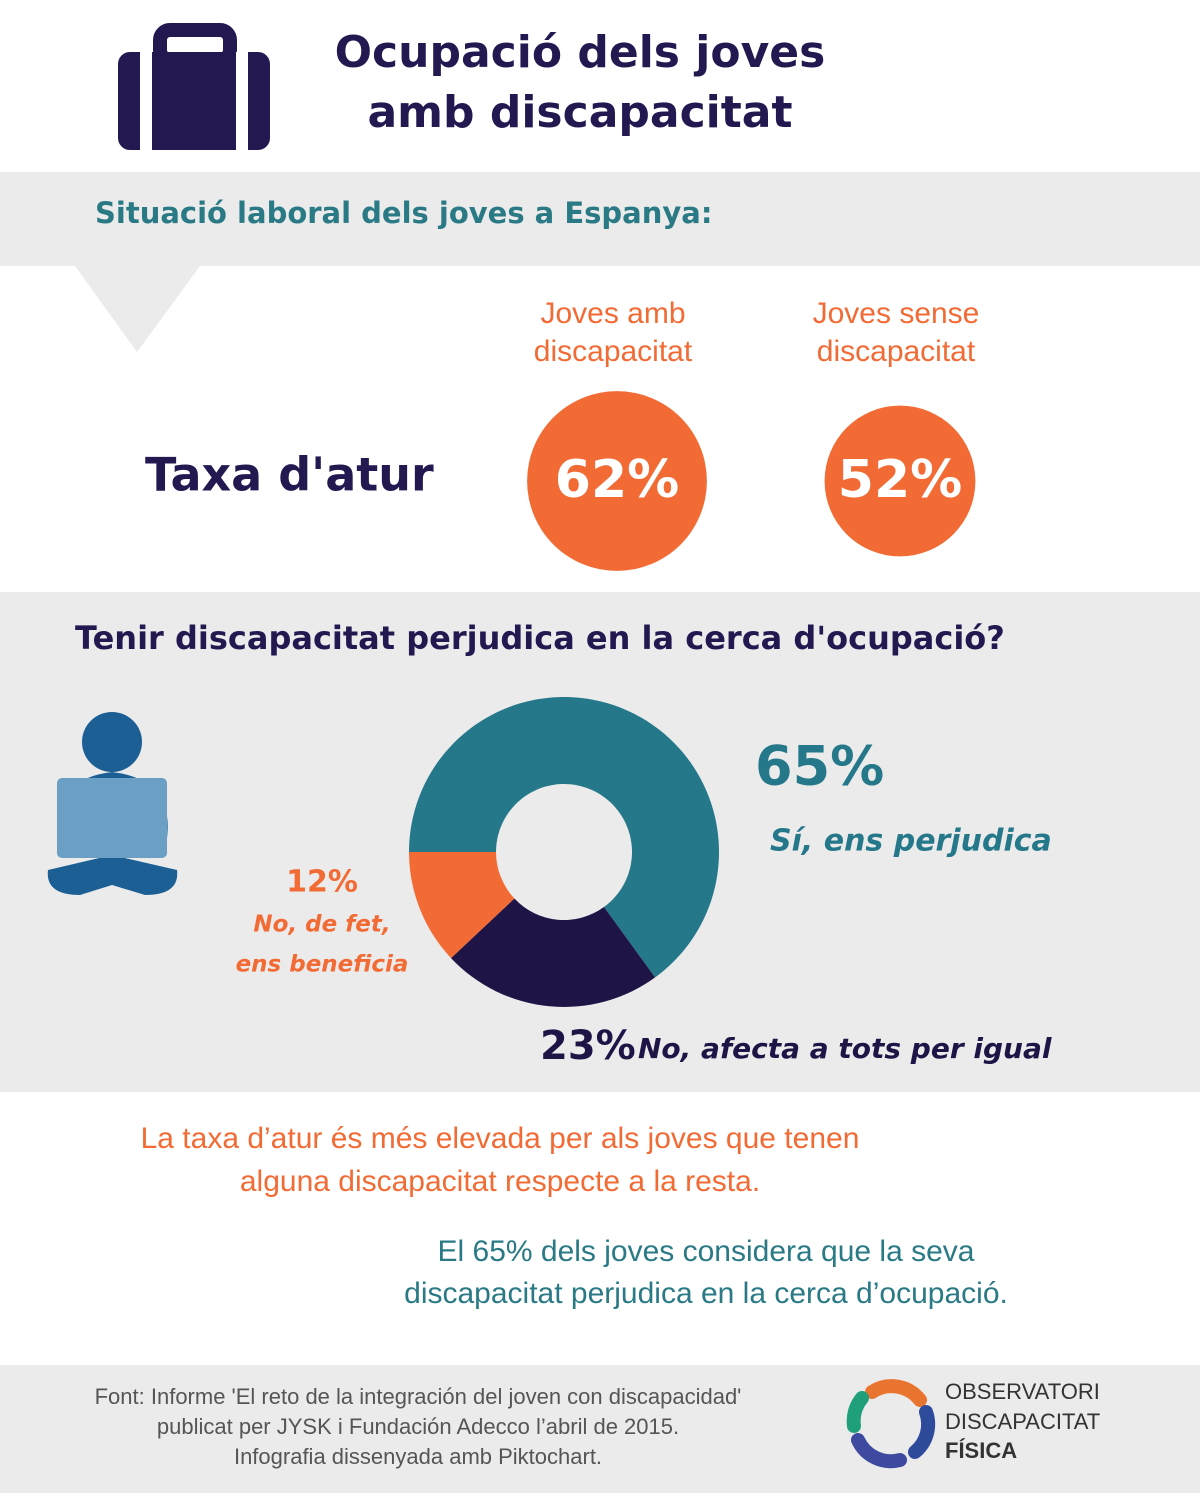 This screenshot has width=1200, height=1493. Describe the element at coordinates (112, 803) in the screenshot. I see `person-icon` at that location.